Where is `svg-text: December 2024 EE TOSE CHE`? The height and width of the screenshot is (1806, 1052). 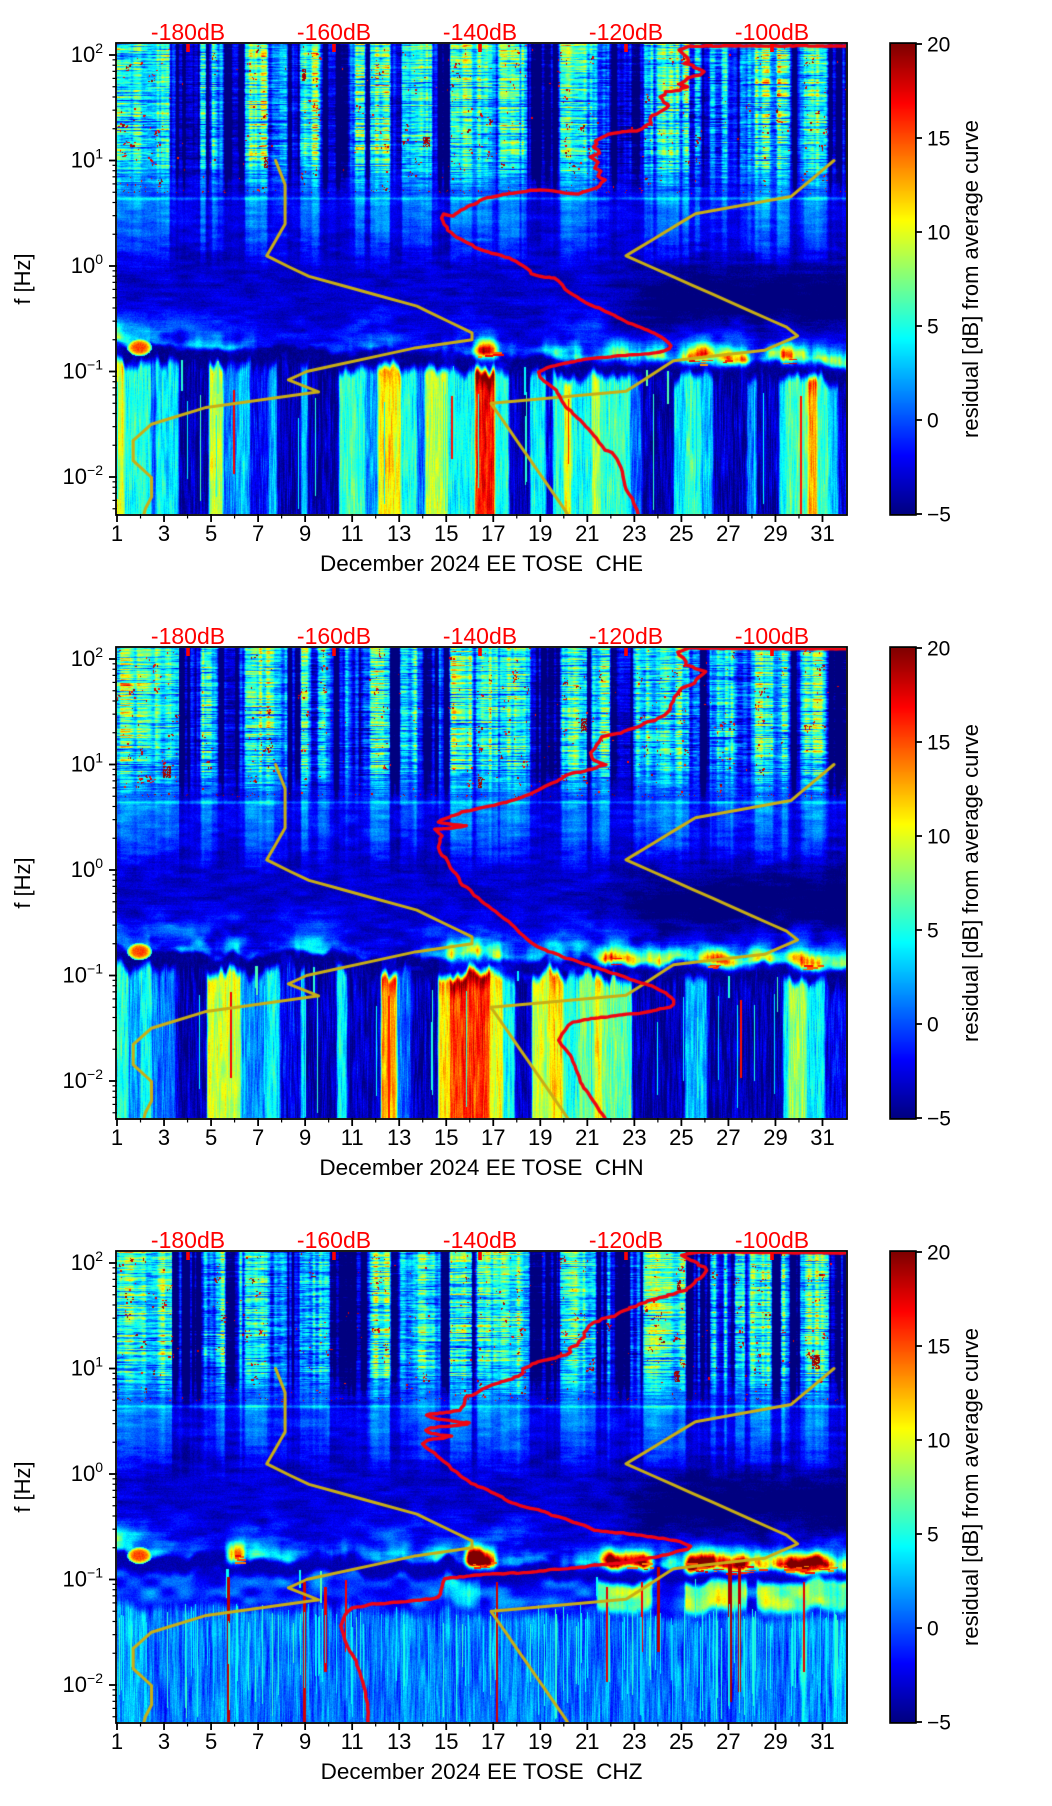 svg-text: December 2024 EE TOSE CHE is located at coordinates (481, 563).